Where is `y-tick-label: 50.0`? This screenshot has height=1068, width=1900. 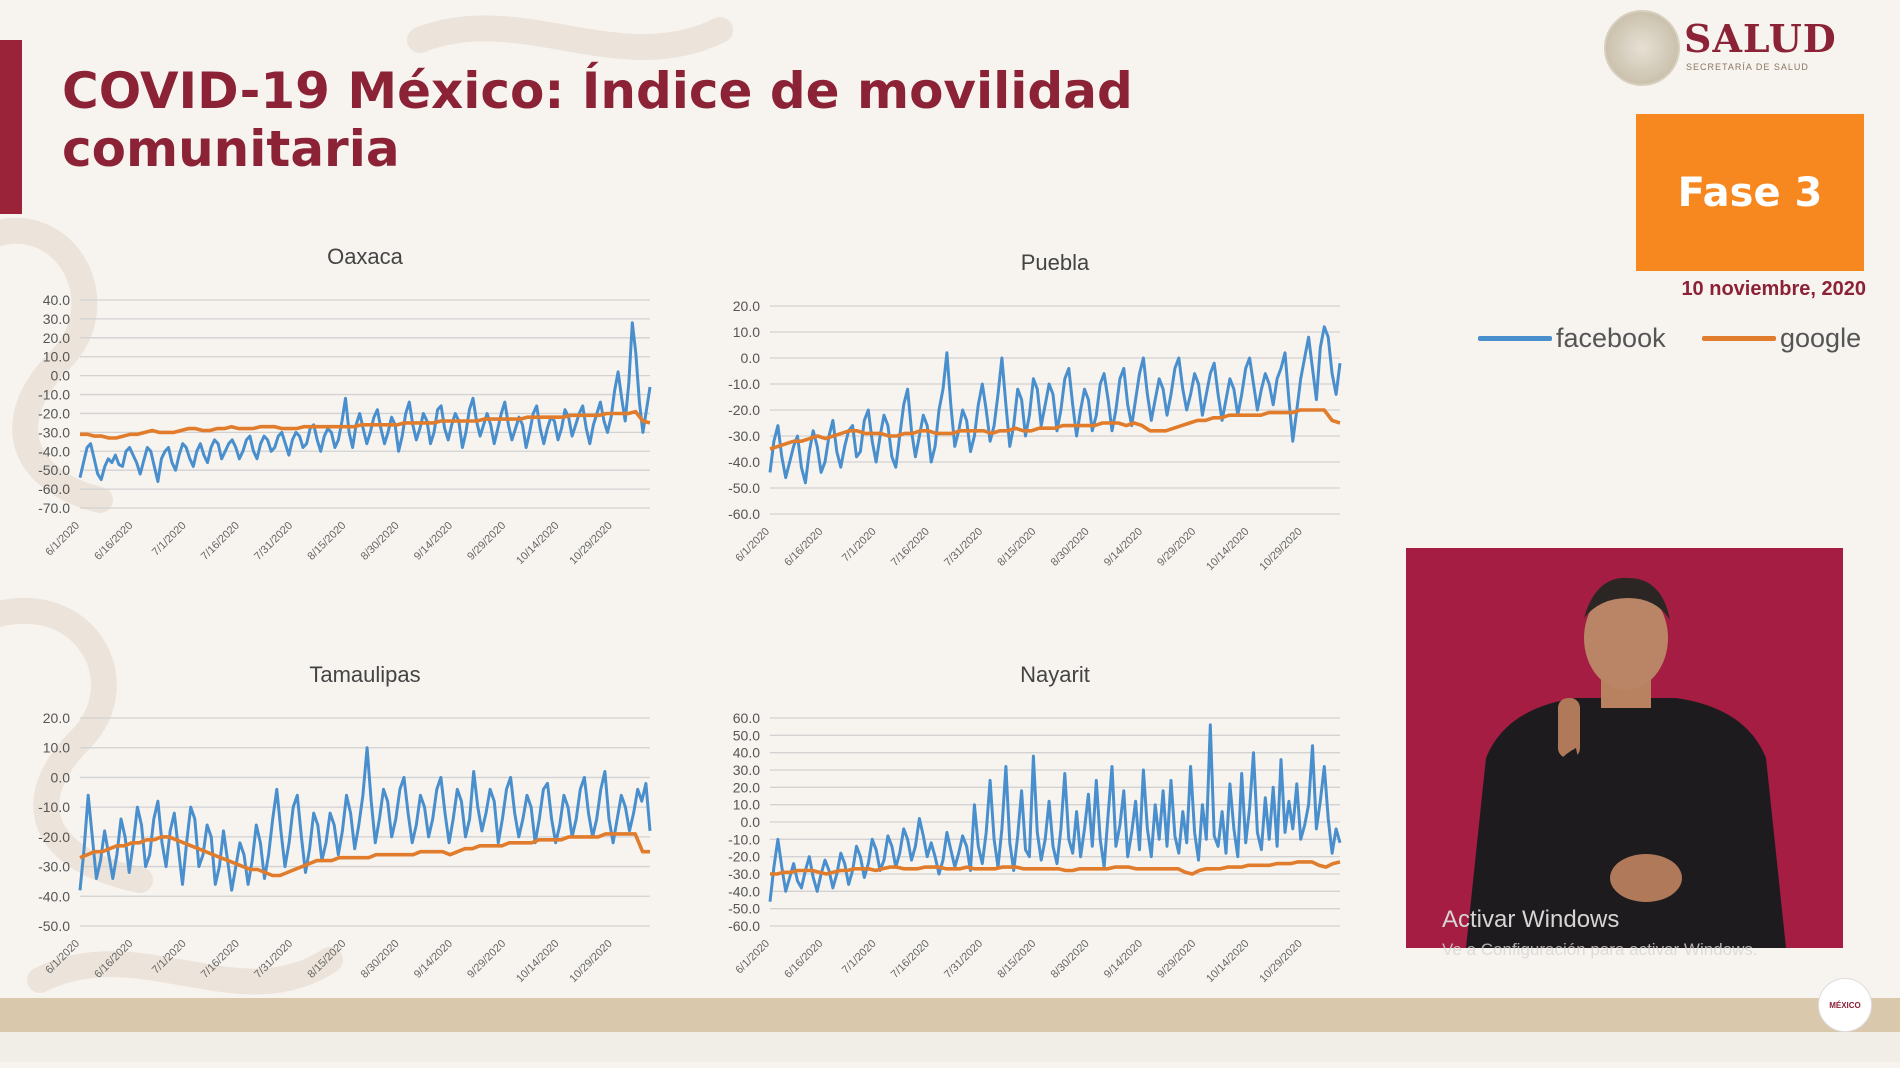 y-tick-label: 50.0 is located at coordinates (746, 735).